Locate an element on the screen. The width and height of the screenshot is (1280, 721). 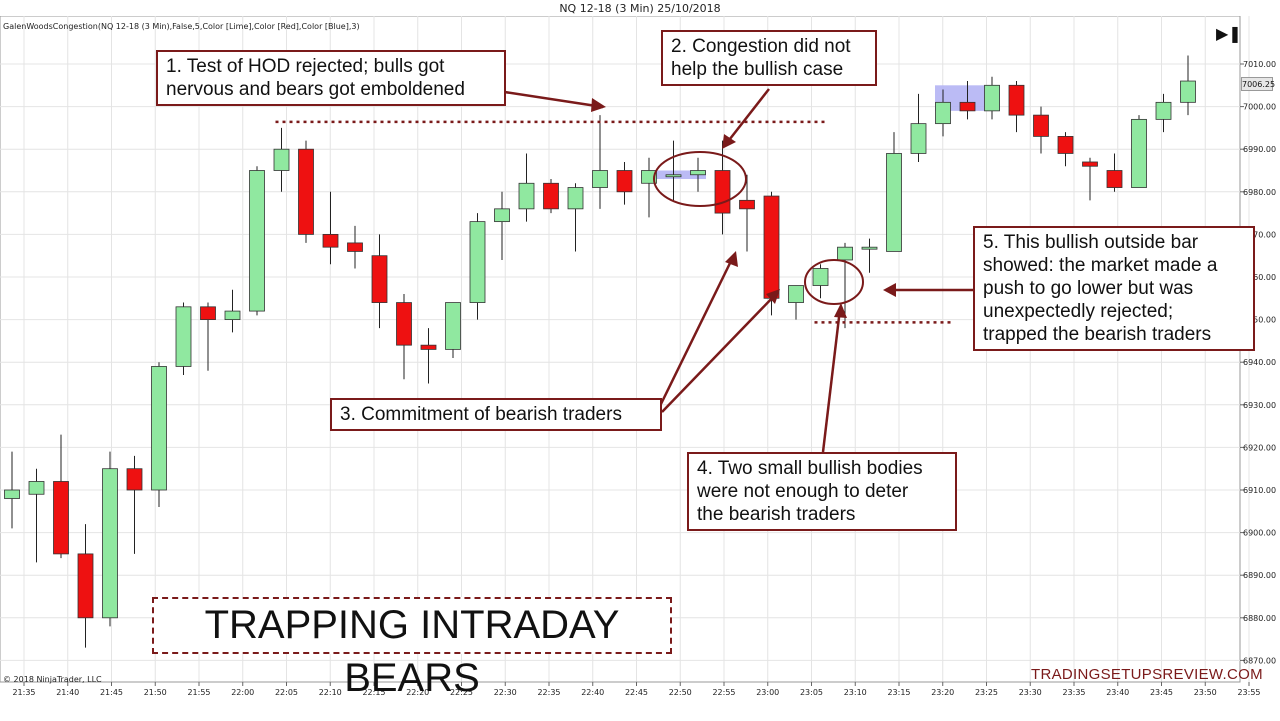
small-bodies-ellipse is located at coordinates (834, 282).